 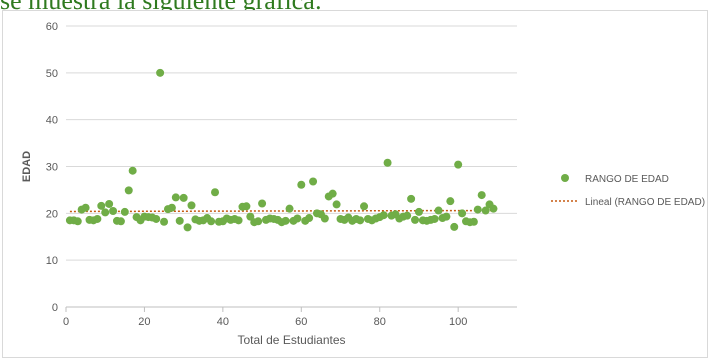 What do you see at coordinates (52, 121) in the screenshot?
I see `y-tick-label: 40` at bounding box center [52, 121].